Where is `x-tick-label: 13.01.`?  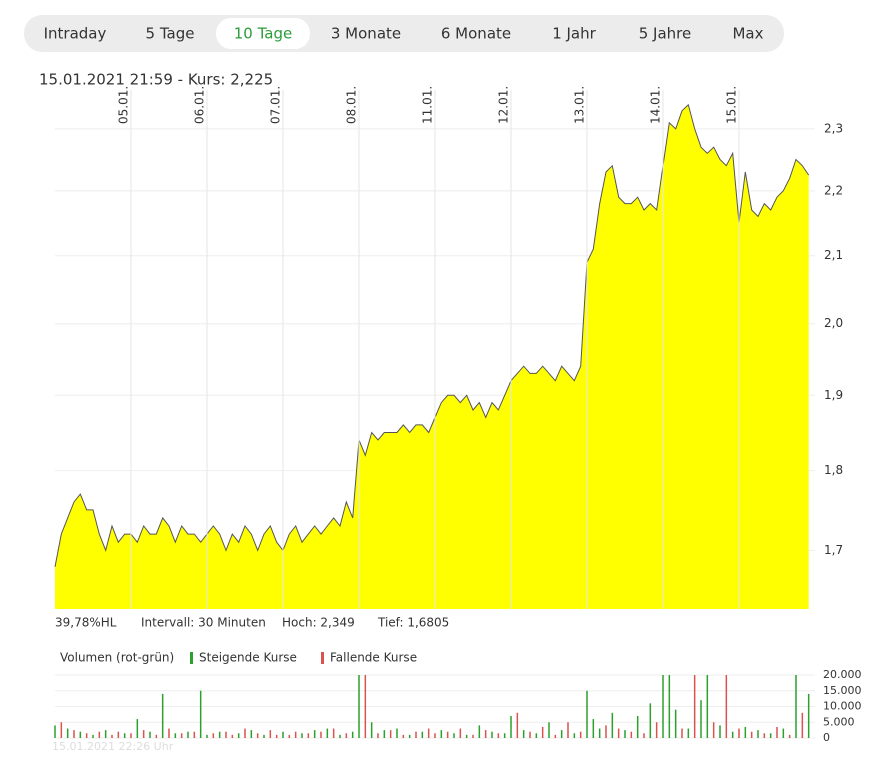
x-tick-label: 13.01. is located at coordinates (580, 105).